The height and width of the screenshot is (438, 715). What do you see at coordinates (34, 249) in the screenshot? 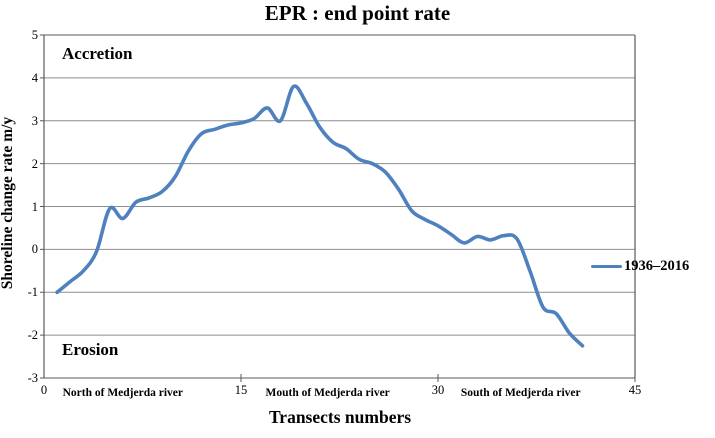
I see `y-tick-label: 0` at bounding box center [34, 249].